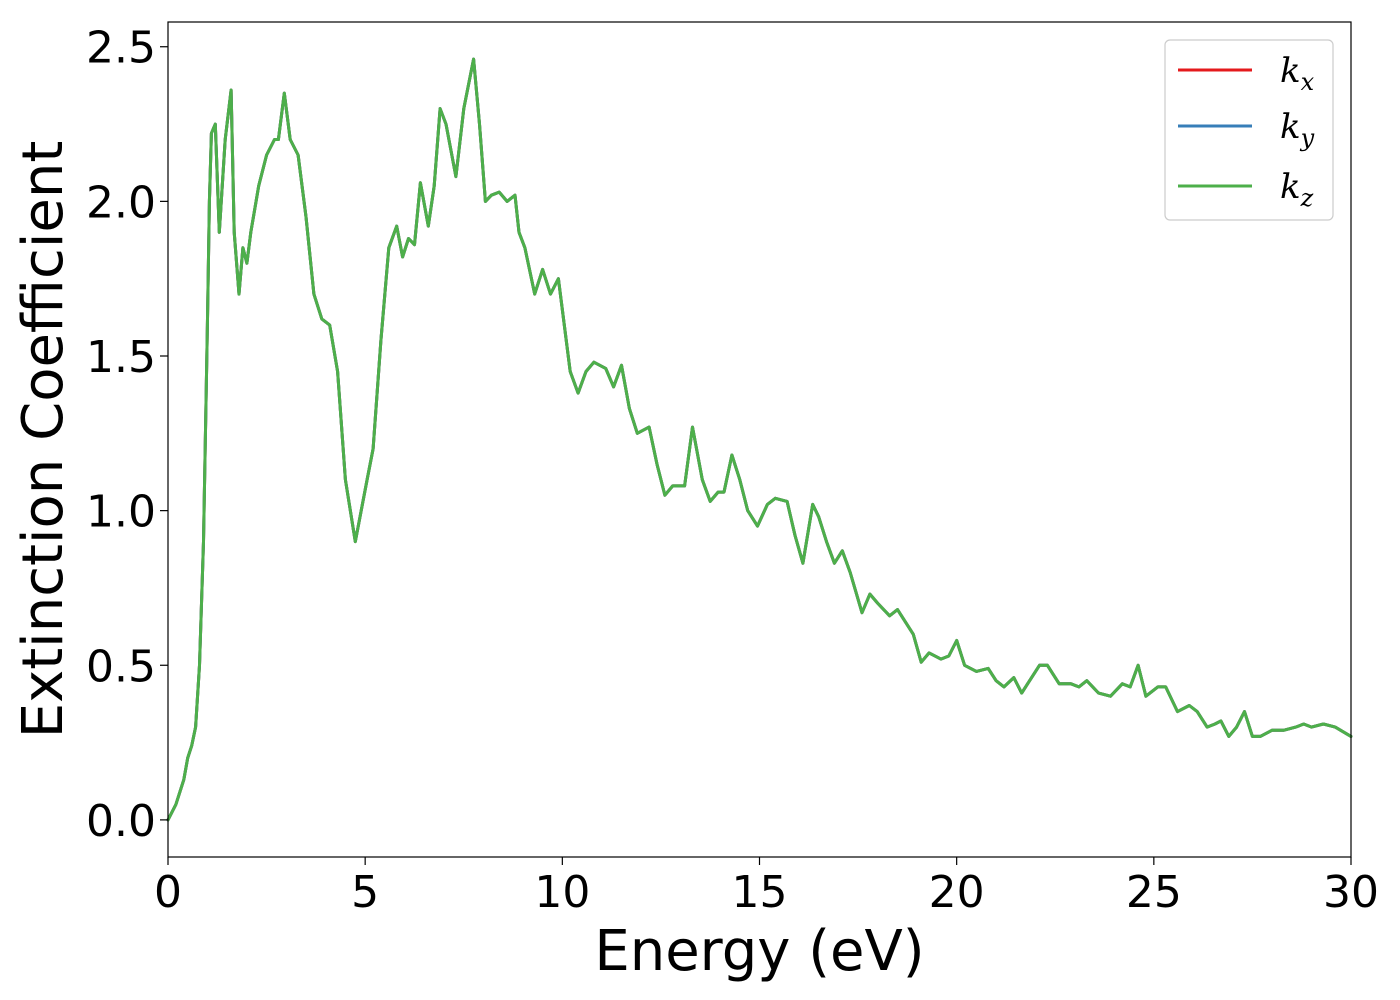 The width and height of the screenshot is (1400, 1000). I want to click on legend-label-kz: kz, so click(1297, 189).